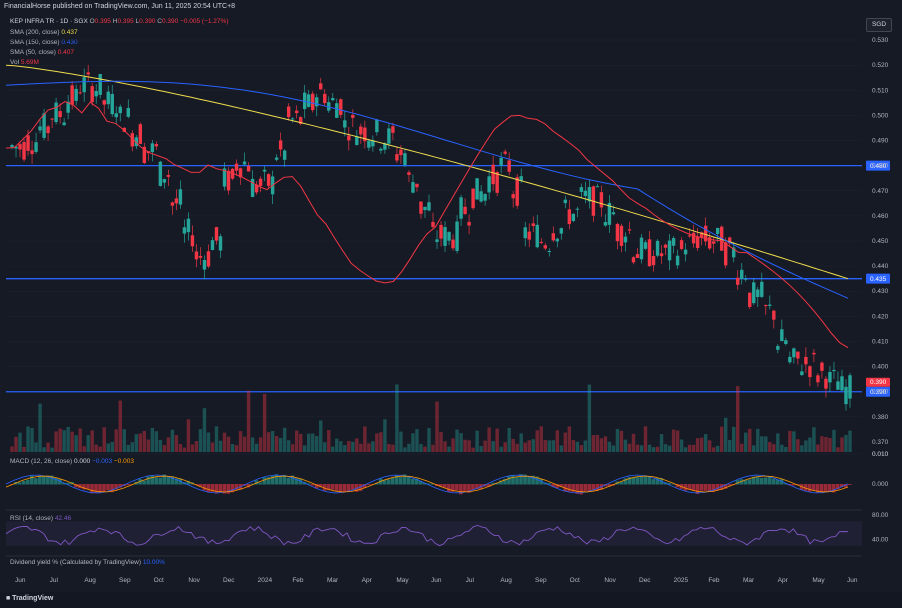  What do you see at coordinates (69, 42) in the screenshot?
I see `sma150-value: 0.430` at bounding box center [69, 42].